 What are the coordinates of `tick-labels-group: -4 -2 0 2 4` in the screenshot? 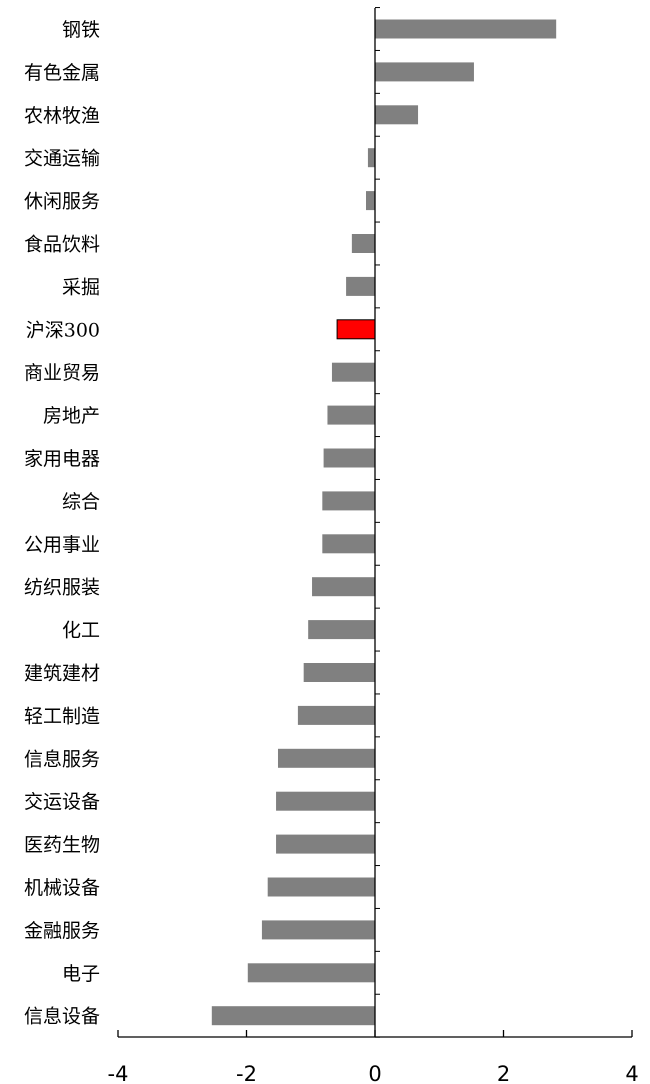 It's located at (373, 1073).